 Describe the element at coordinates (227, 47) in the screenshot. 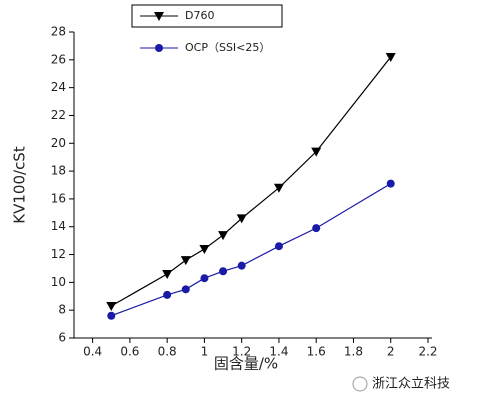

I see `legend-label: OCP（SSI<25）` at that location.